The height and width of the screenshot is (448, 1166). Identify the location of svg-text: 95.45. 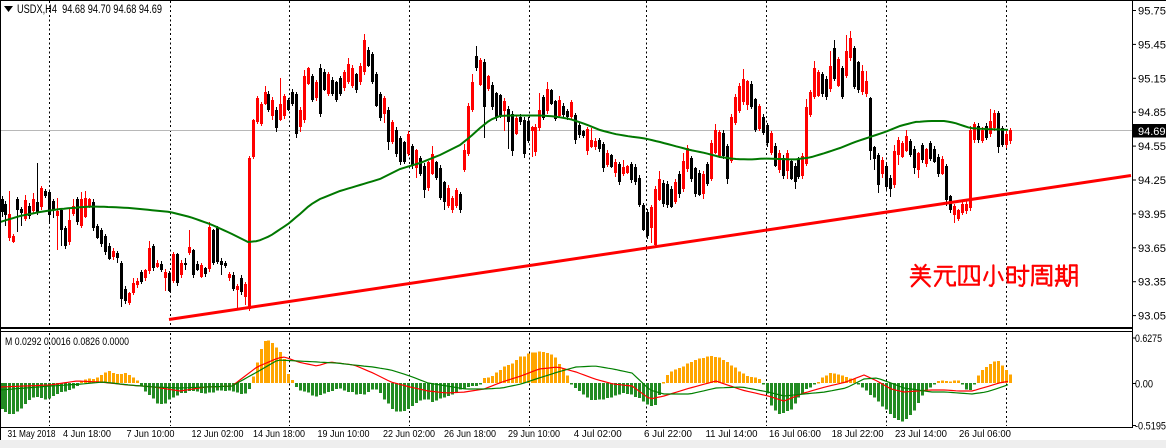
(1152, 45).